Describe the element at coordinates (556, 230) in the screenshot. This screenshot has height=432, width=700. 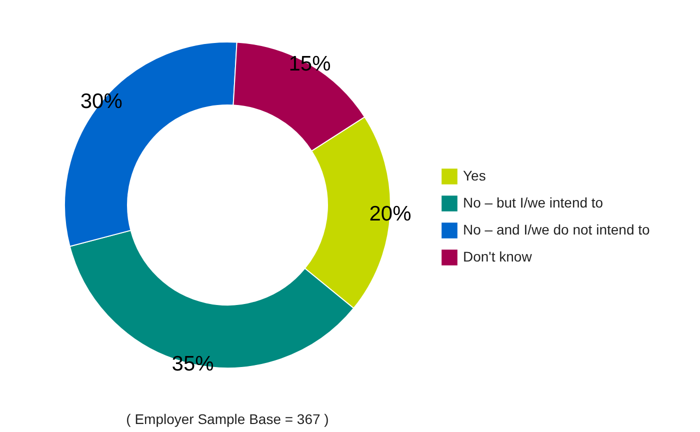
I see `legend-label: No – and I/we do not intend to` at that location.